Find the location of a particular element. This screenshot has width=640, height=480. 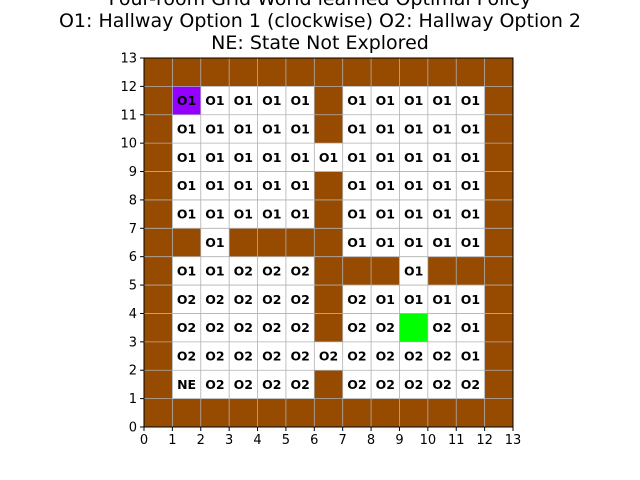

start-cell is located at coordinates (187, 101).